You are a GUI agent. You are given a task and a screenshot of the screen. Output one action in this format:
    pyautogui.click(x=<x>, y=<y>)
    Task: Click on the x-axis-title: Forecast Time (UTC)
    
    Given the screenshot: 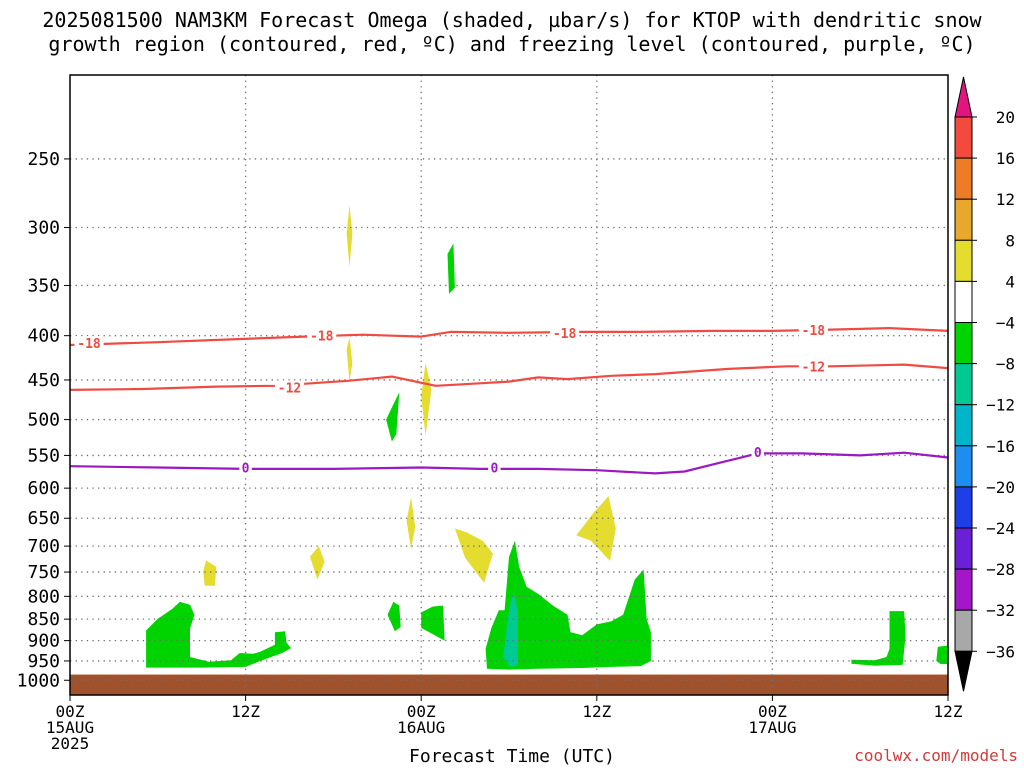 What is the action you would take?
    pyautogui.click(x=512, y=756)
    